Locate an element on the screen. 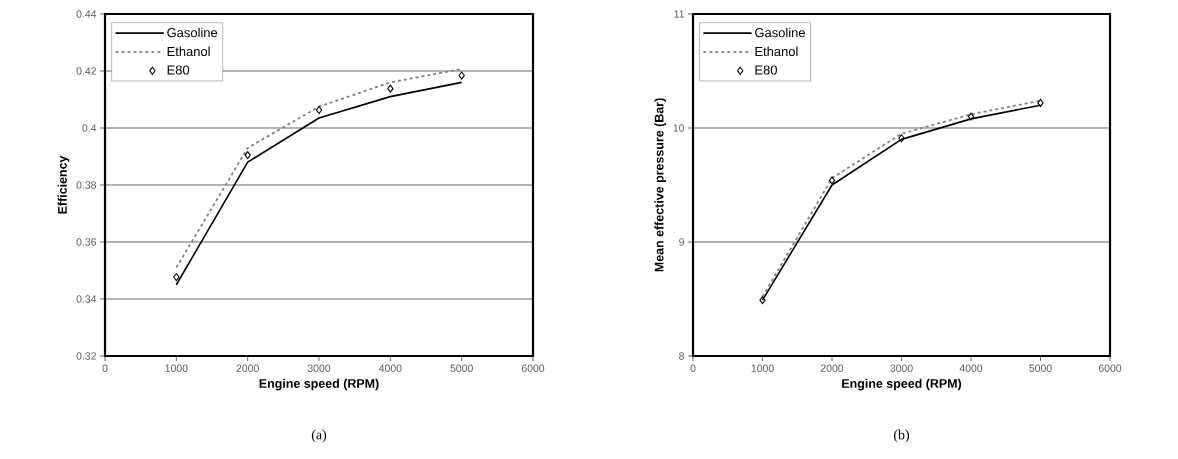  text: (b) is located at coordinates (901, 436).